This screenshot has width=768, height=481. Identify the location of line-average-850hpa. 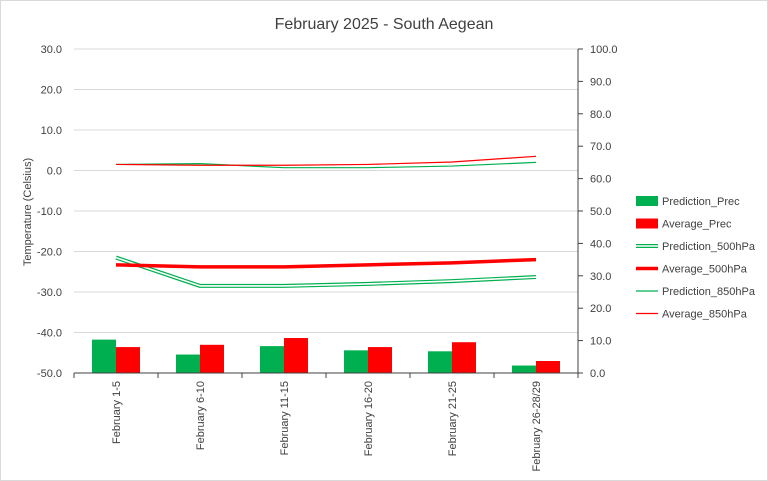
(326, 160).